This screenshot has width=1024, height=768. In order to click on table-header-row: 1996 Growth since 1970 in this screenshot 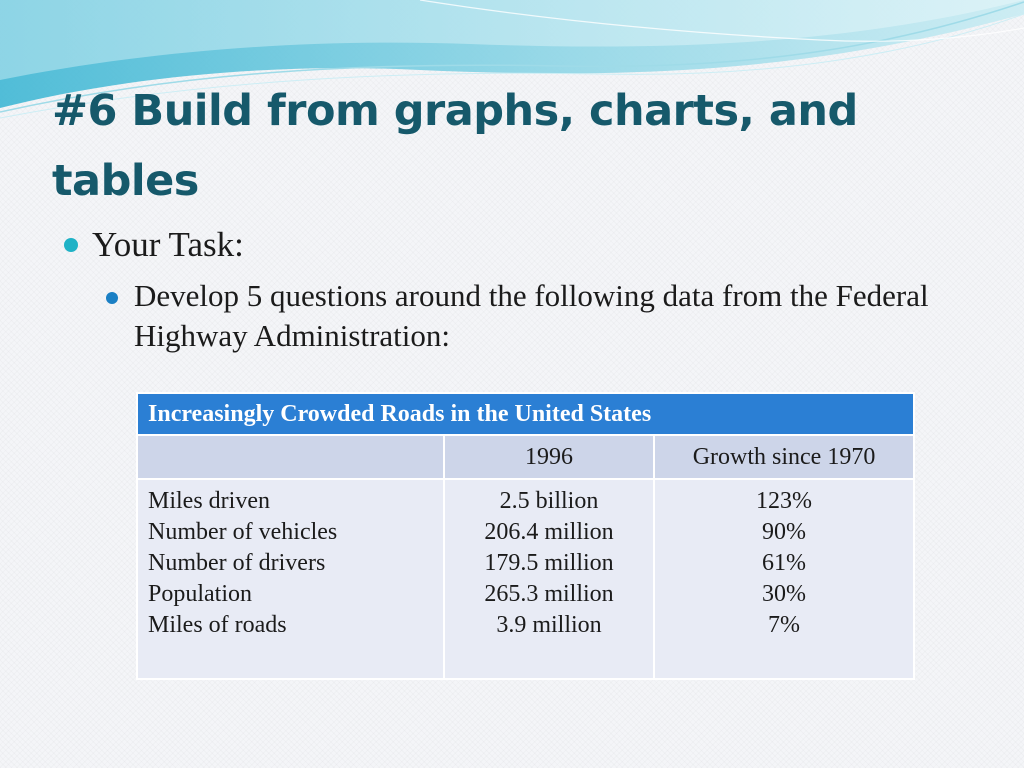, I will do `click(526, 457)`.